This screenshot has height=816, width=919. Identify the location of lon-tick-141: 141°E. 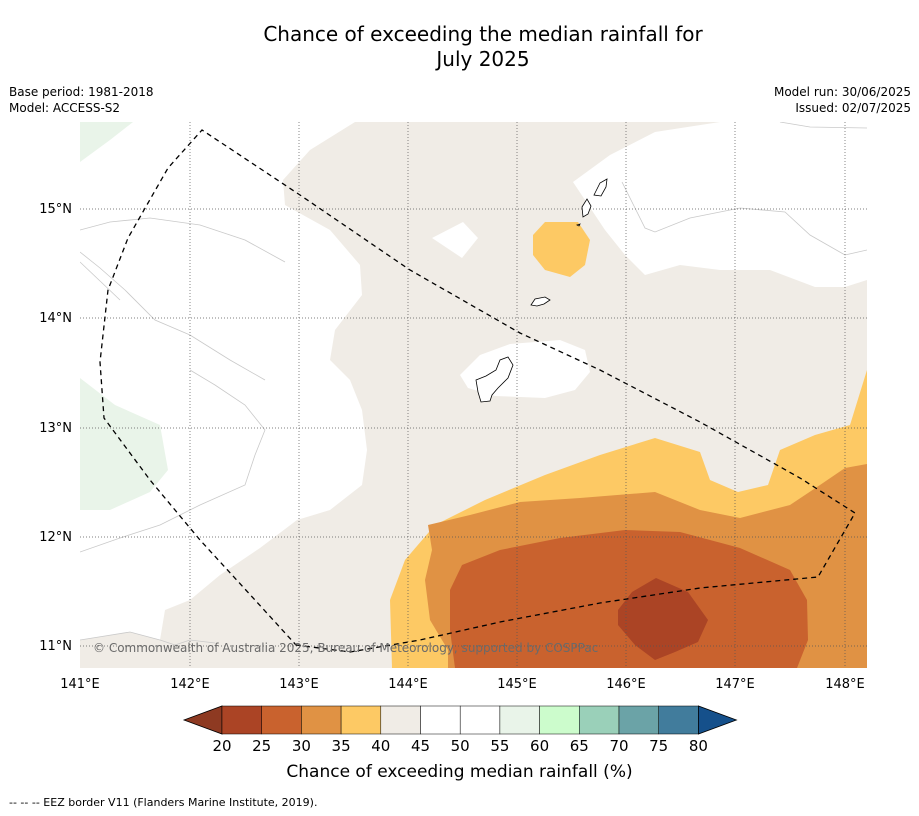
(80, 684).